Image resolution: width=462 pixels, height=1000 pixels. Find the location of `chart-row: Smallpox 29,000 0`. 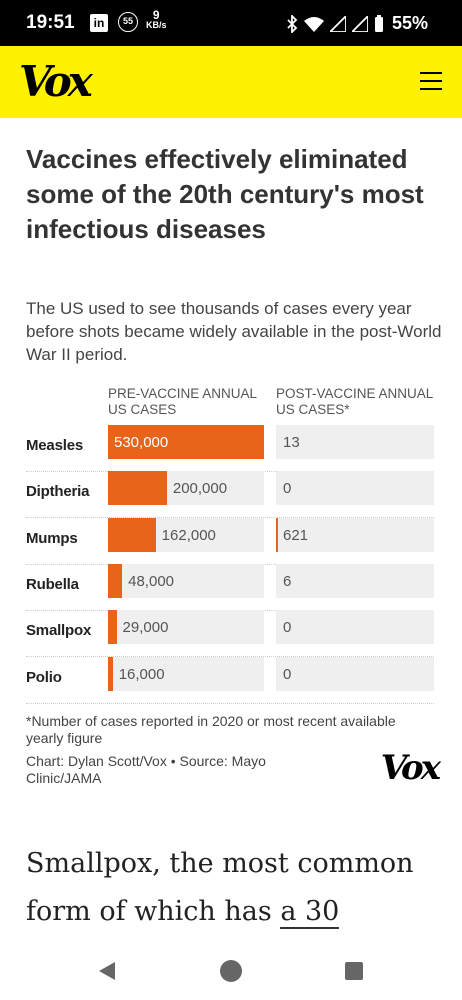

chart-row: Smallpox 29,000 0 is located at coordinates (230, 634).